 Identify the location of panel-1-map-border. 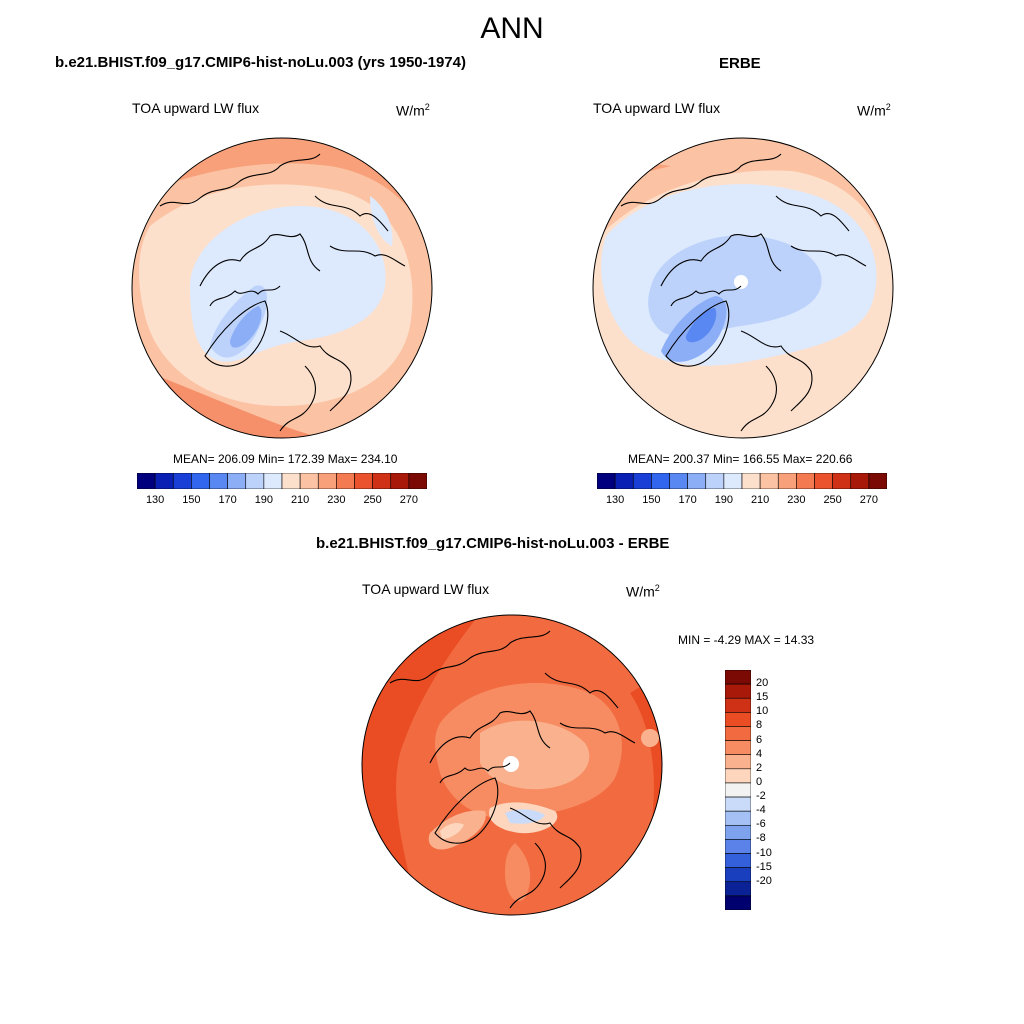
(282, 288).